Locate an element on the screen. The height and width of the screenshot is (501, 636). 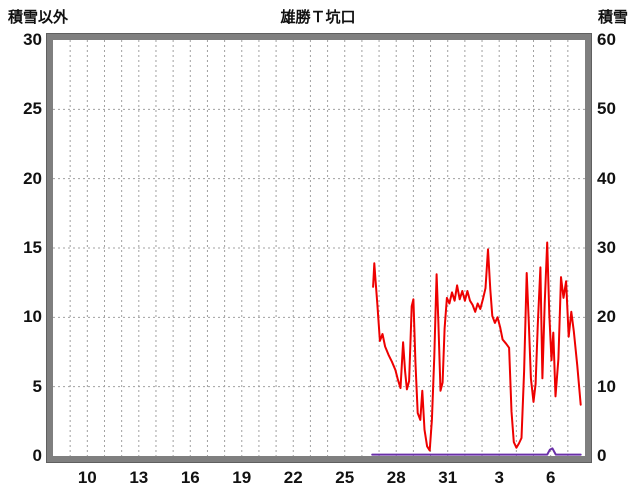
x-axis-tick-3: 3 is located at coordinates (499, 477).